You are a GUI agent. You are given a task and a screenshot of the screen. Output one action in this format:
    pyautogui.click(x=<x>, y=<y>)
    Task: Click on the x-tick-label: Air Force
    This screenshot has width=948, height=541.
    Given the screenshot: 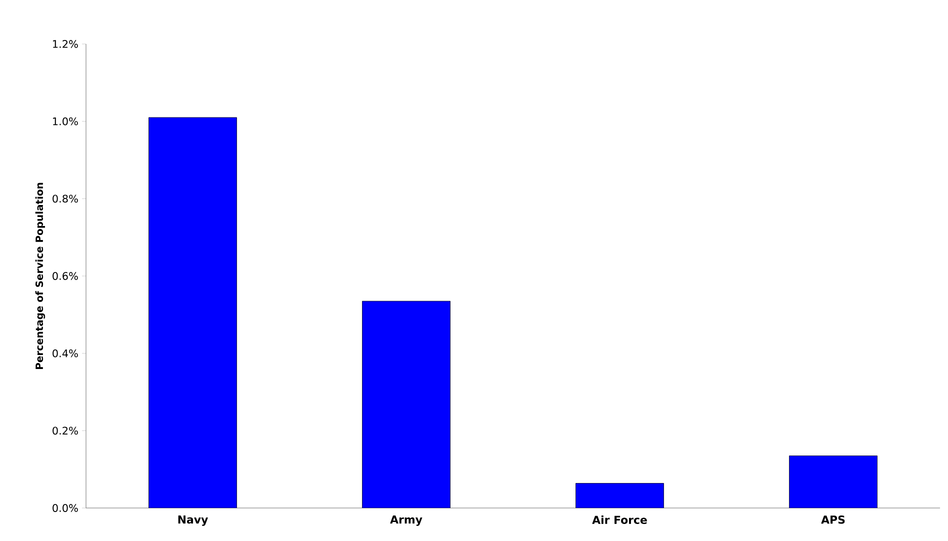 What is the action you would take?
    pyautogui.click(x=619, y=520)
    